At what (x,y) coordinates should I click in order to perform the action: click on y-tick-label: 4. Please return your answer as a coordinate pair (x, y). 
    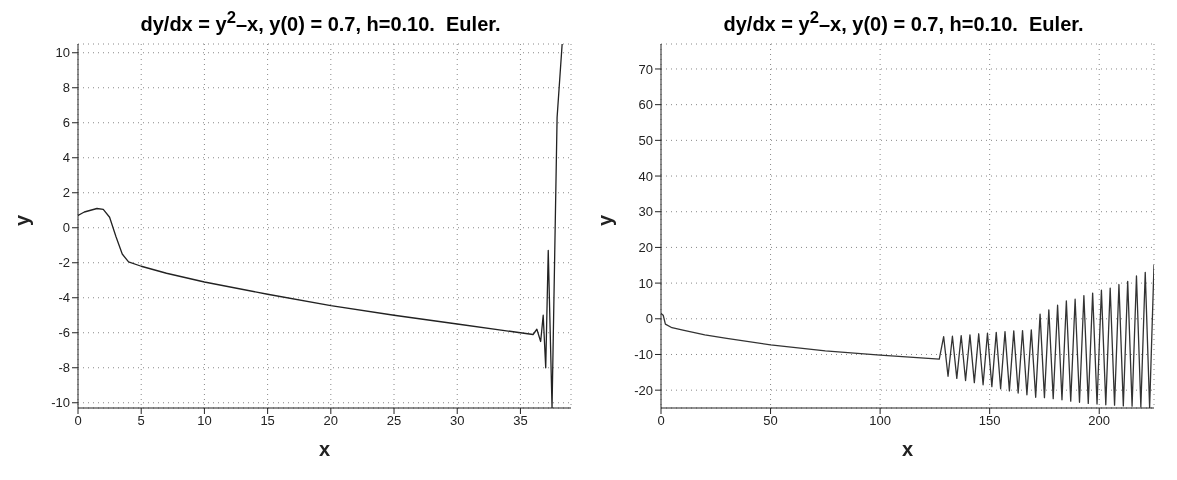
    Looking at the image, I should click on (66, 158).